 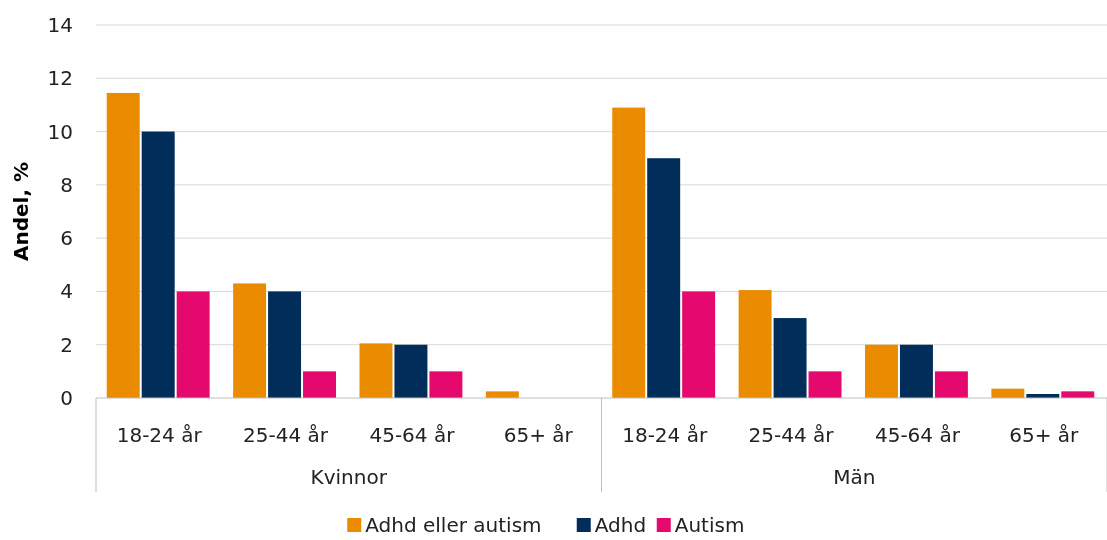 What do you see at coordinates (453, 525) in the screenshot?
I see `legend-label: Adhd eller autism` at bounding box center [453, 525].